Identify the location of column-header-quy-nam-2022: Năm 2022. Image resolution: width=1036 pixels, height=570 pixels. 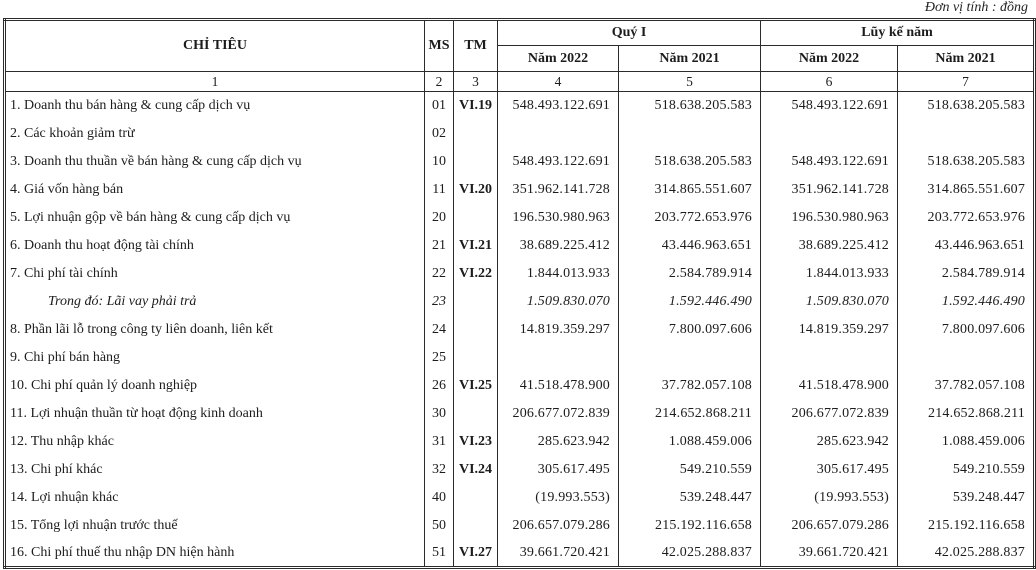
(558, 58).